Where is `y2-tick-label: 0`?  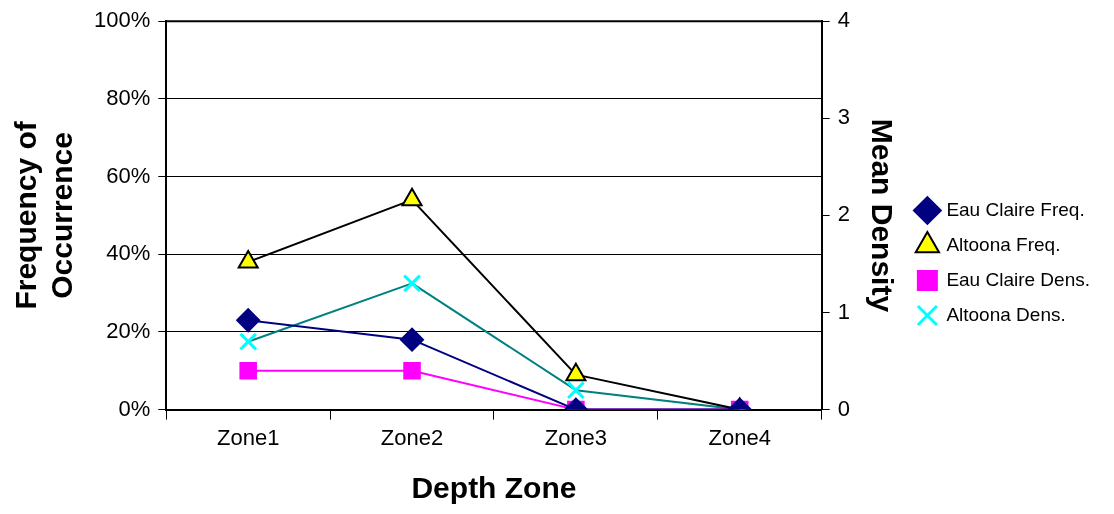 y2-tick-label: 0 is located at coordinates (843, 408).